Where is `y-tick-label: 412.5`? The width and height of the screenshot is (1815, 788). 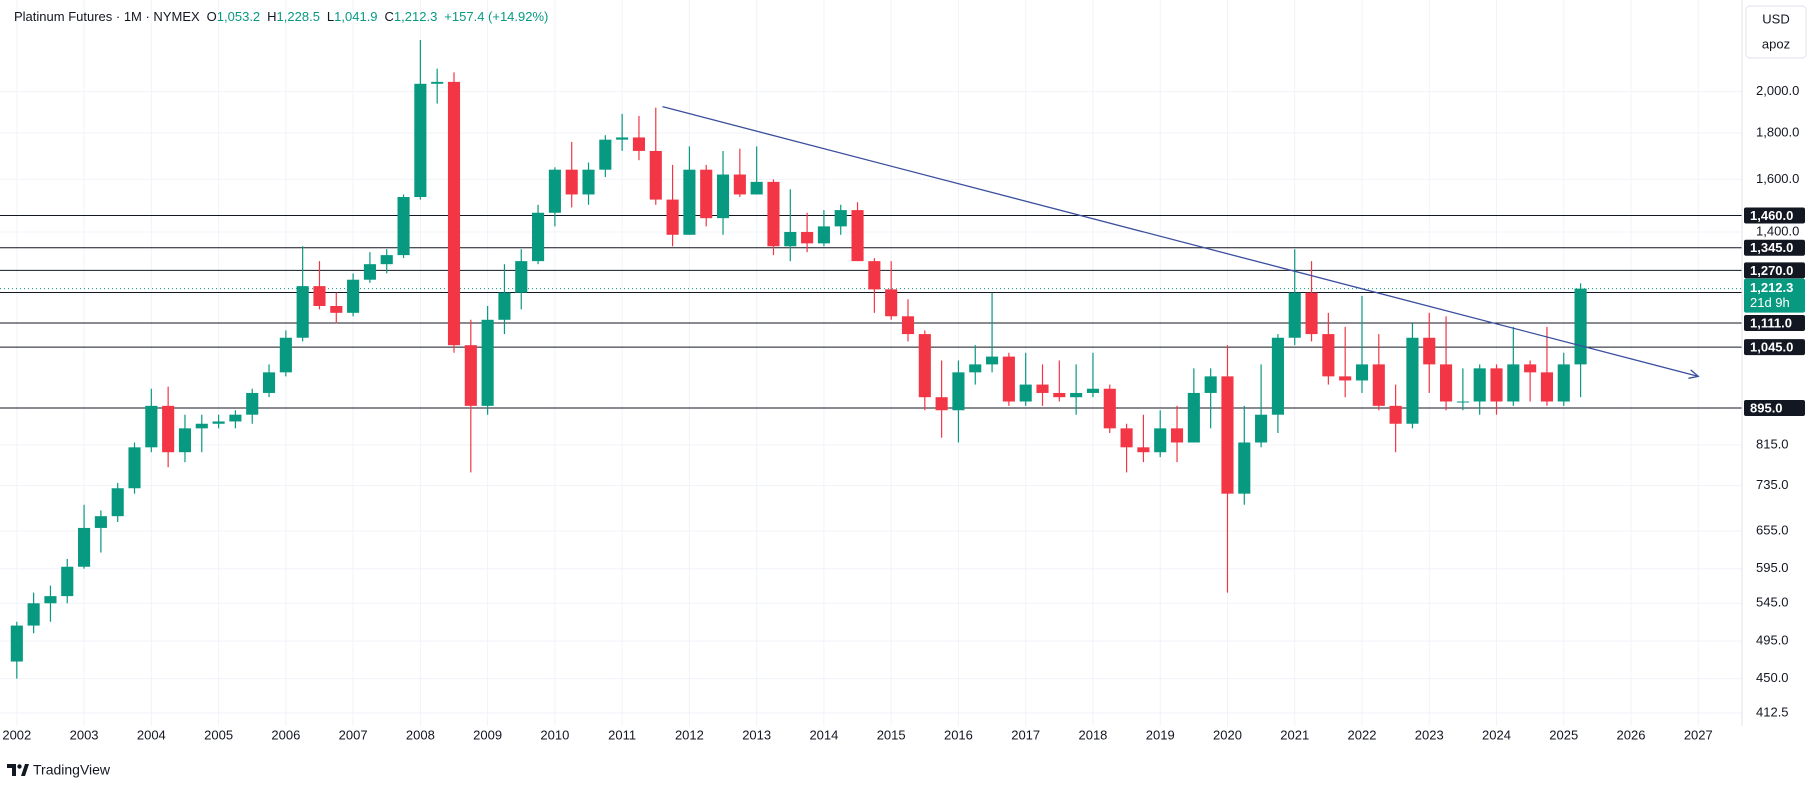
y-tick-label: 412.5 is located at coordinates (1772, 711).